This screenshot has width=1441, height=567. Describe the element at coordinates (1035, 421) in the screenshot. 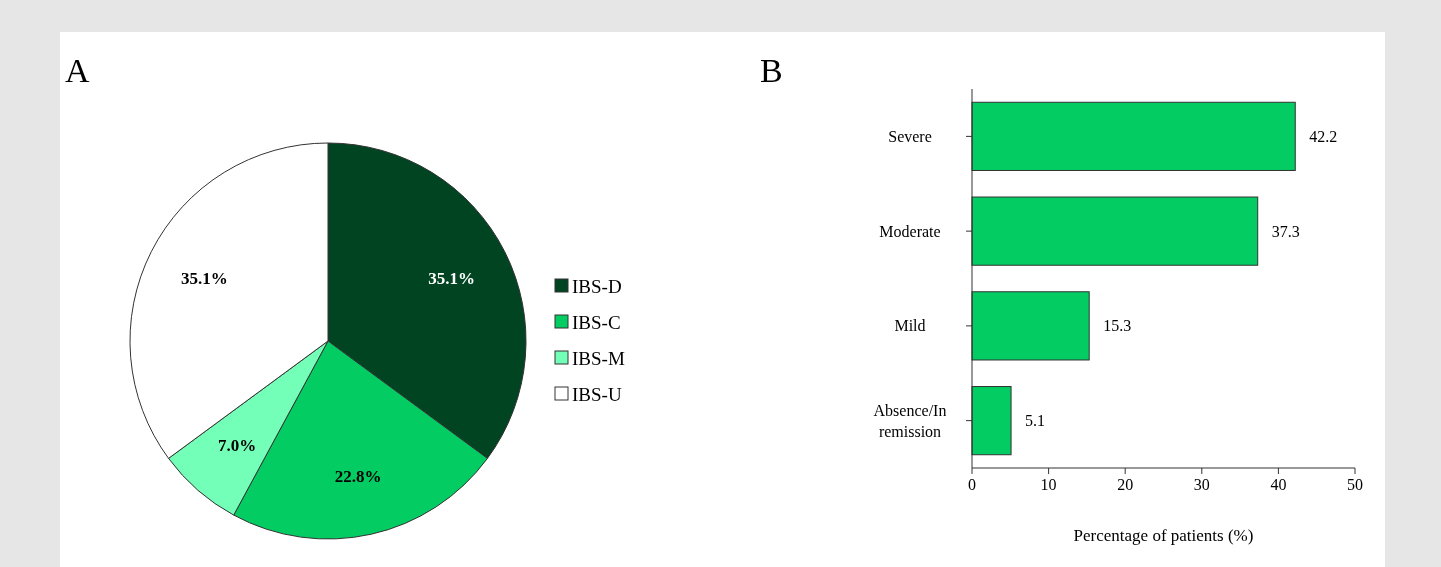

I see `data-label: 5.1` at that location.